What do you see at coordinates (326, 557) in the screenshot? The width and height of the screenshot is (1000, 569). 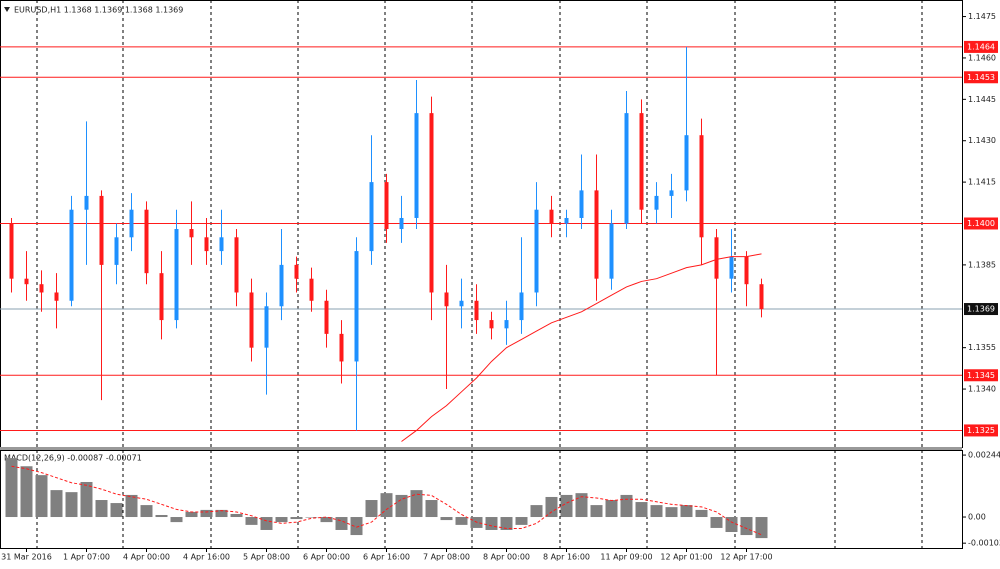 I see `x-tick-label: 6 Apr 00:00` at bounding box center [326, 557].